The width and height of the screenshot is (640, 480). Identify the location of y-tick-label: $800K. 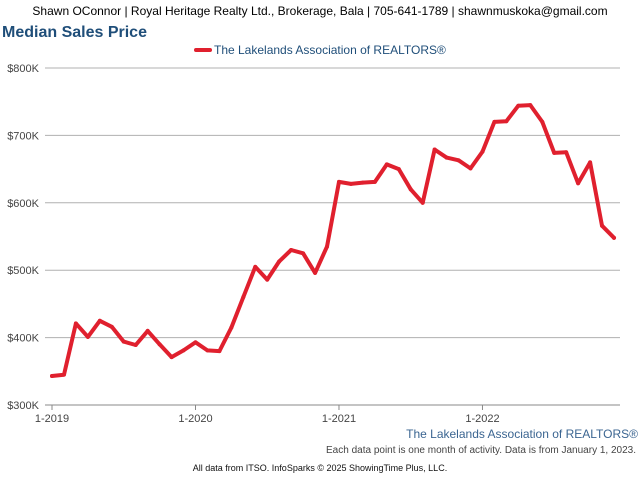
(23, 69).